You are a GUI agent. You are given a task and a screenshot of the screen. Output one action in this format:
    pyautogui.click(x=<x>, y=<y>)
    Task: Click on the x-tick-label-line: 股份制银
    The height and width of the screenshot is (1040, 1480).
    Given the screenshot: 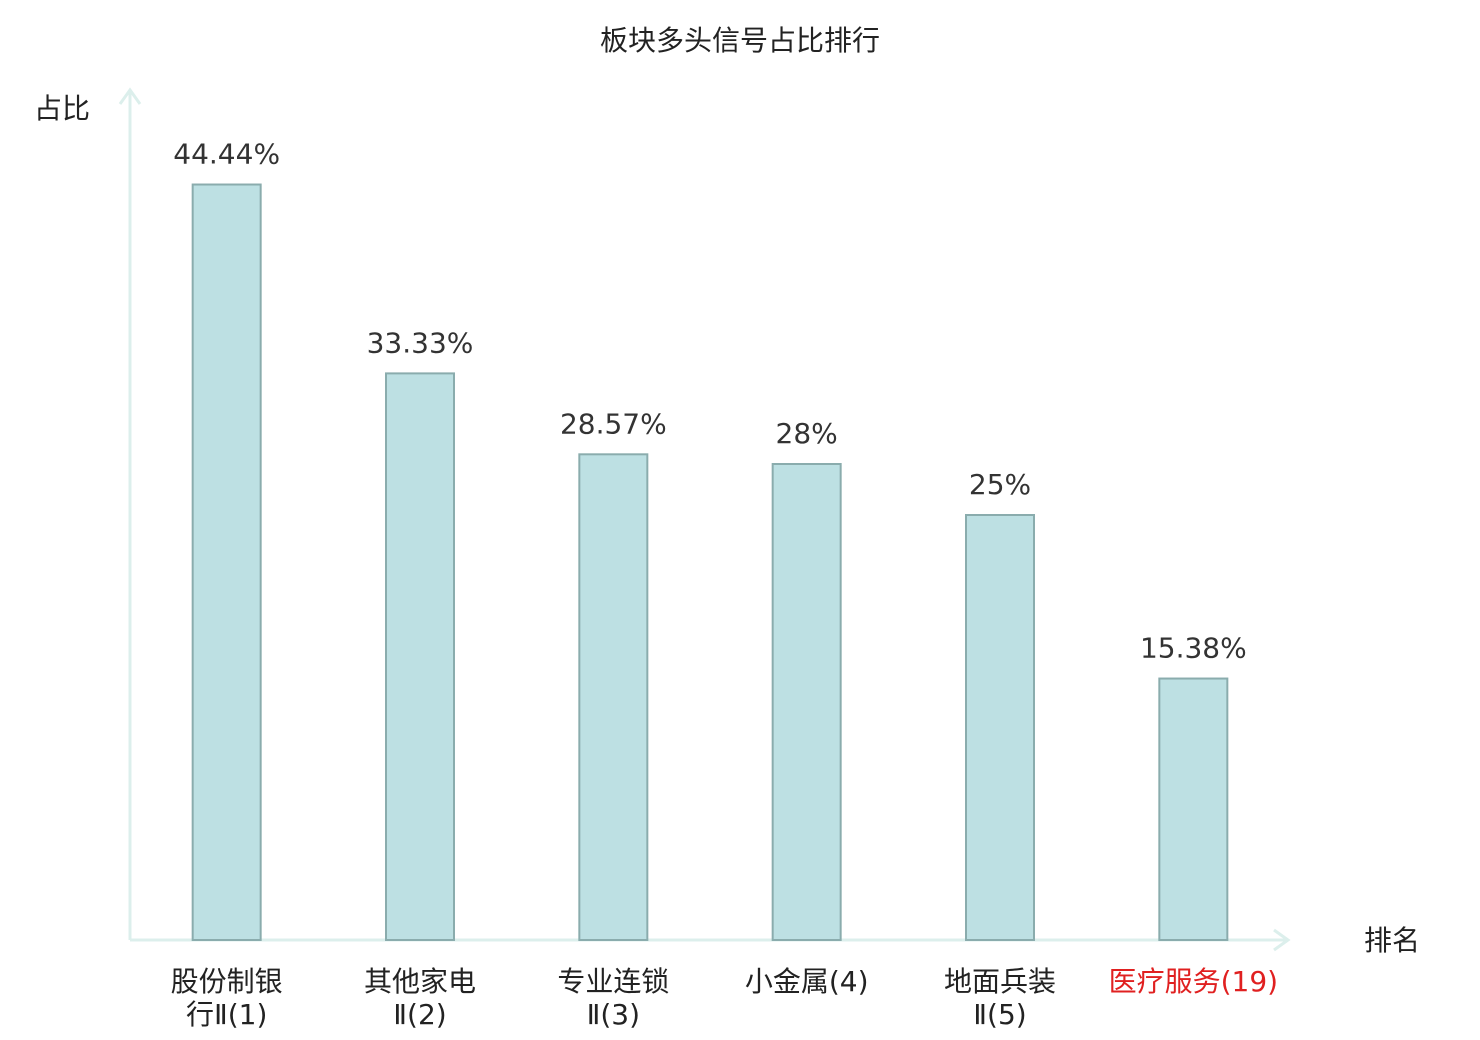 What is the action you would take?
    pyautogui.click(x=227, y=981)
    